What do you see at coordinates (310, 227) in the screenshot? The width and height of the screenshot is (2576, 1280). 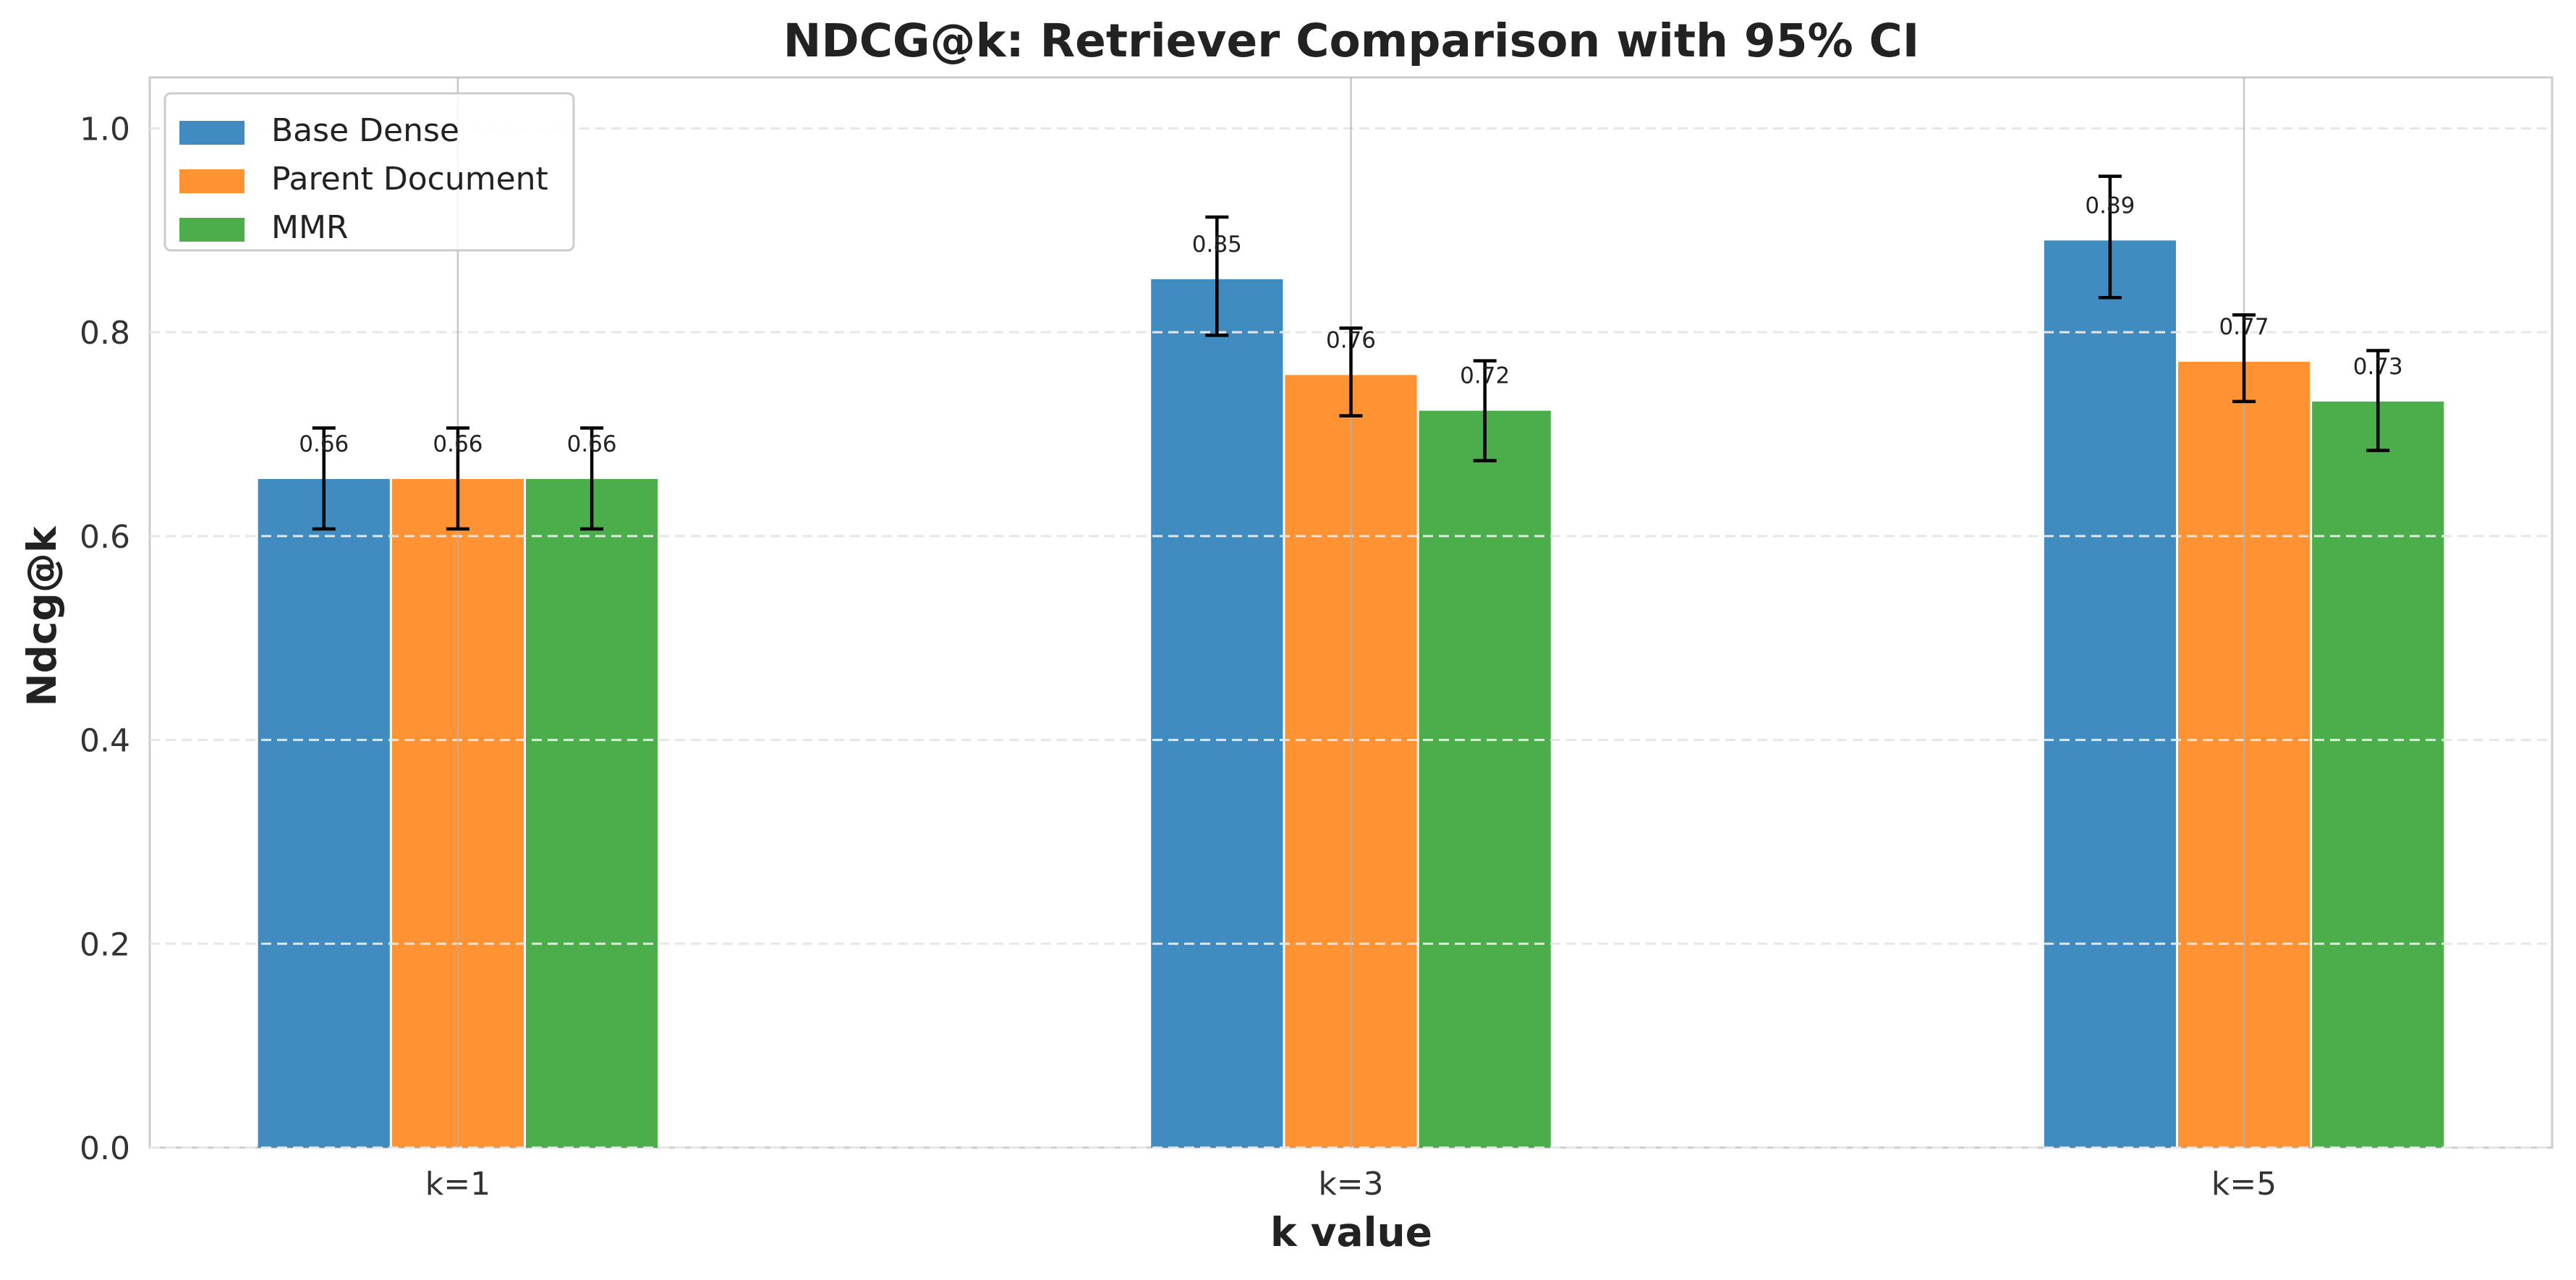 I see `legend-entry: MMR` at bounding box center [310, 227].